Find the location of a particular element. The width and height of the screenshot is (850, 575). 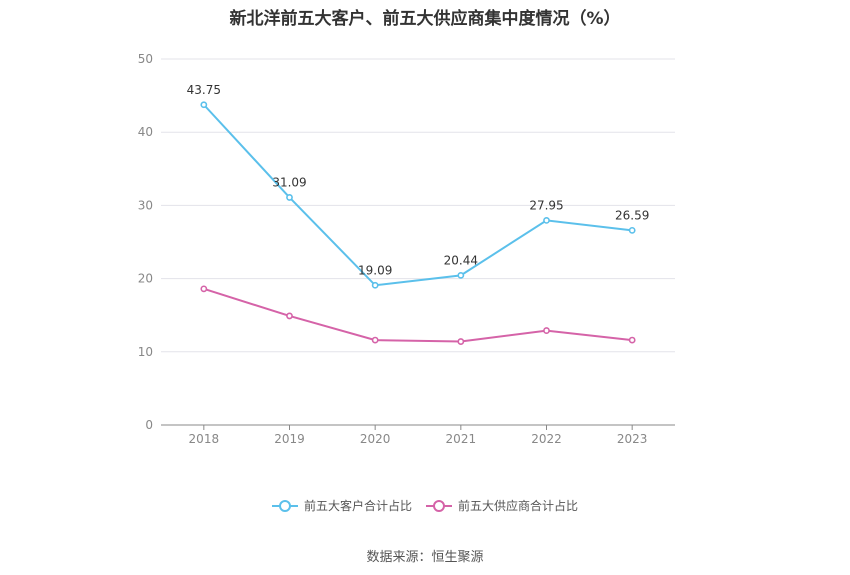

y-tick-label: 40 is located at coordinates (145, 132).